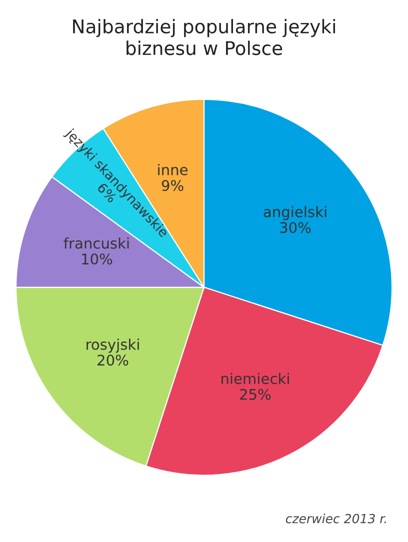  What do you see at coordinates (204, 37) in the screenshot?
I see `chart-title: Najbardziej popularne języki biznesu w Polsce` at bounding box center [204, 37].